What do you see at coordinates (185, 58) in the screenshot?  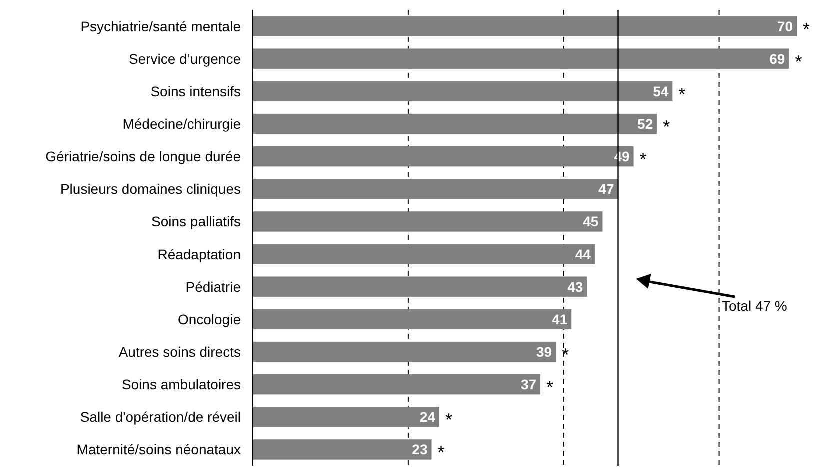 I see `y-tick-label: Service d’urgence` at bounding box center [185, 58].